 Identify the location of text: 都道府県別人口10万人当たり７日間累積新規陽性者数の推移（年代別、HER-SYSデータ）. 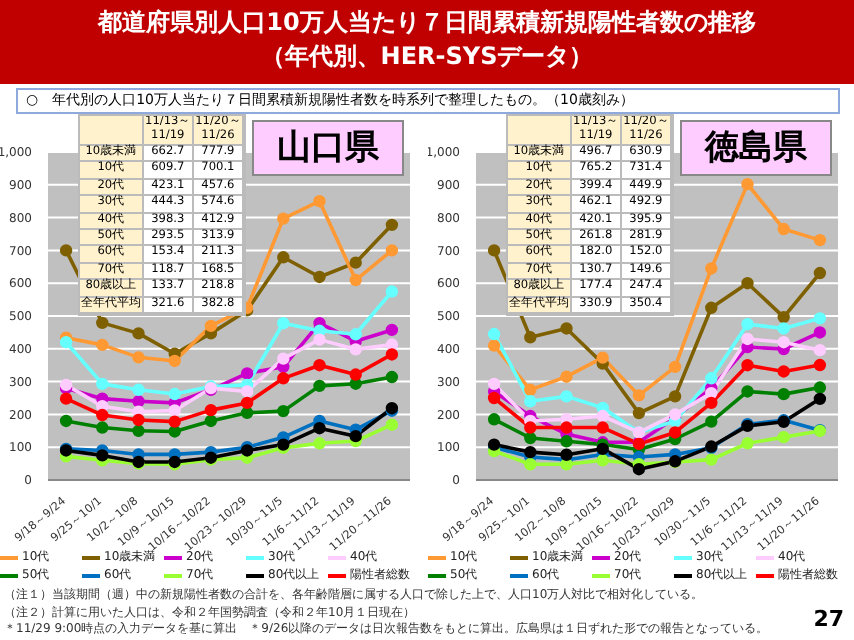
(427, 40).